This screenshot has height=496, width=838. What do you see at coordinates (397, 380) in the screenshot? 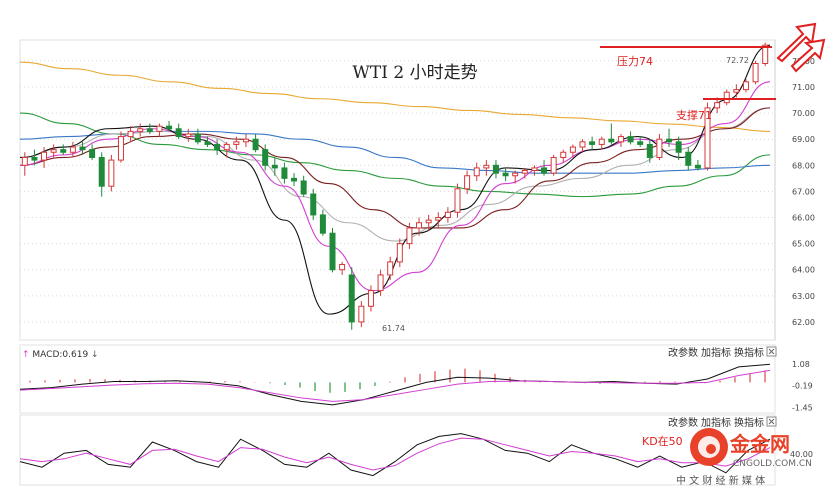
I see `macd-histogram` at bounding box center [397, 380].